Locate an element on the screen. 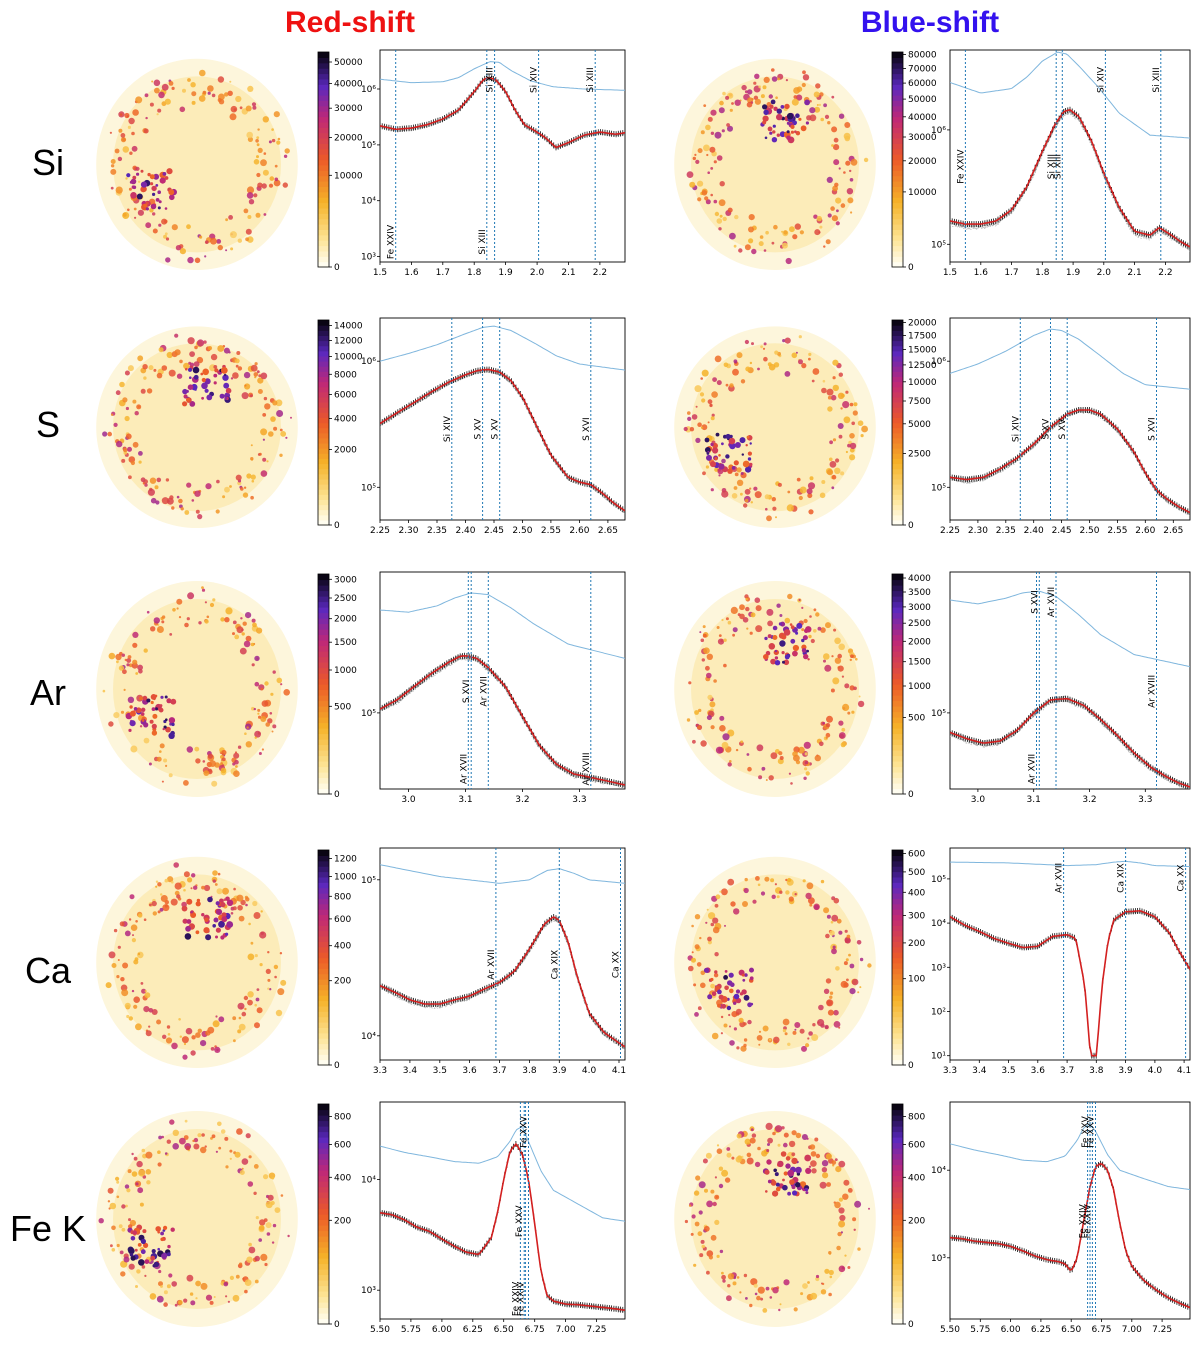  line-marker-label: Ar XVII is located at coordinates (1060, 878).